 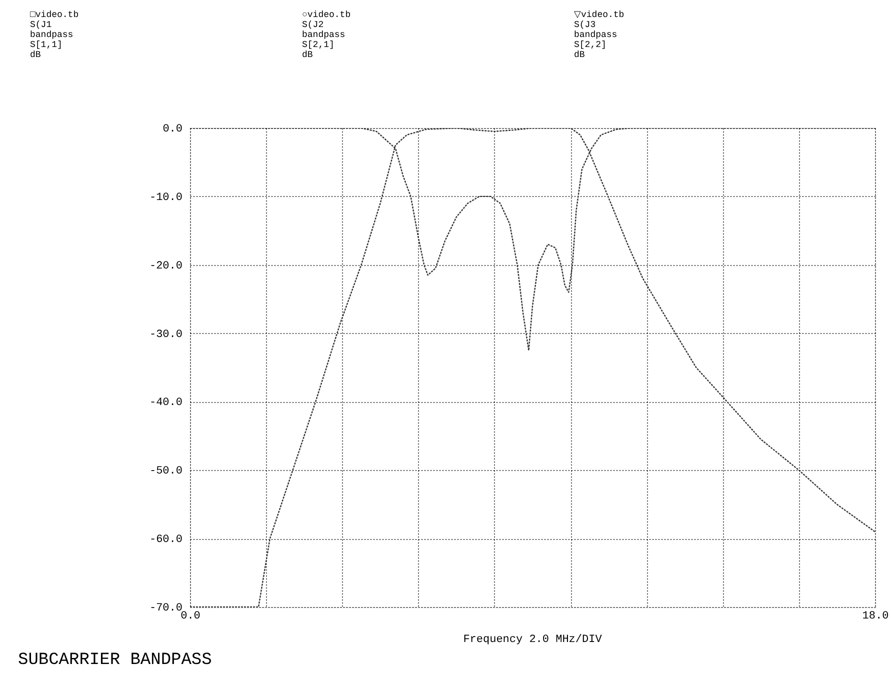 What do you see at coordinates (54, 35) in the screenshot?
I see `text: □video.tb S(J1 bandpass S[1,1] dB` at bounding box center [54, 35].